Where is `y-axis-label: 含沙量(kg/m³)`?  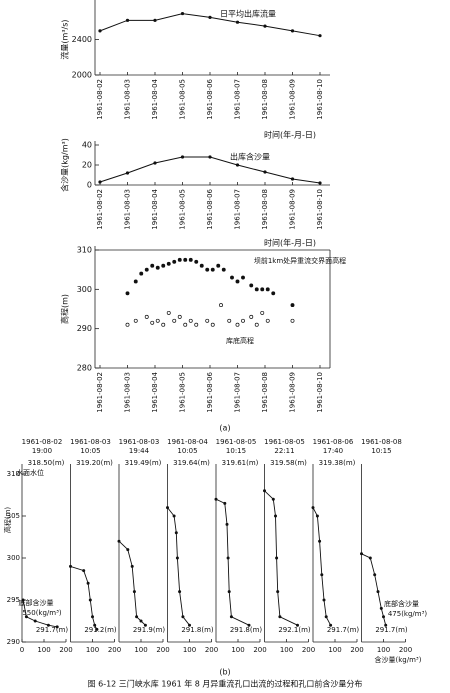 y-axis-label: 含沙量(kg/m³) is located at coordinates (65, 165).